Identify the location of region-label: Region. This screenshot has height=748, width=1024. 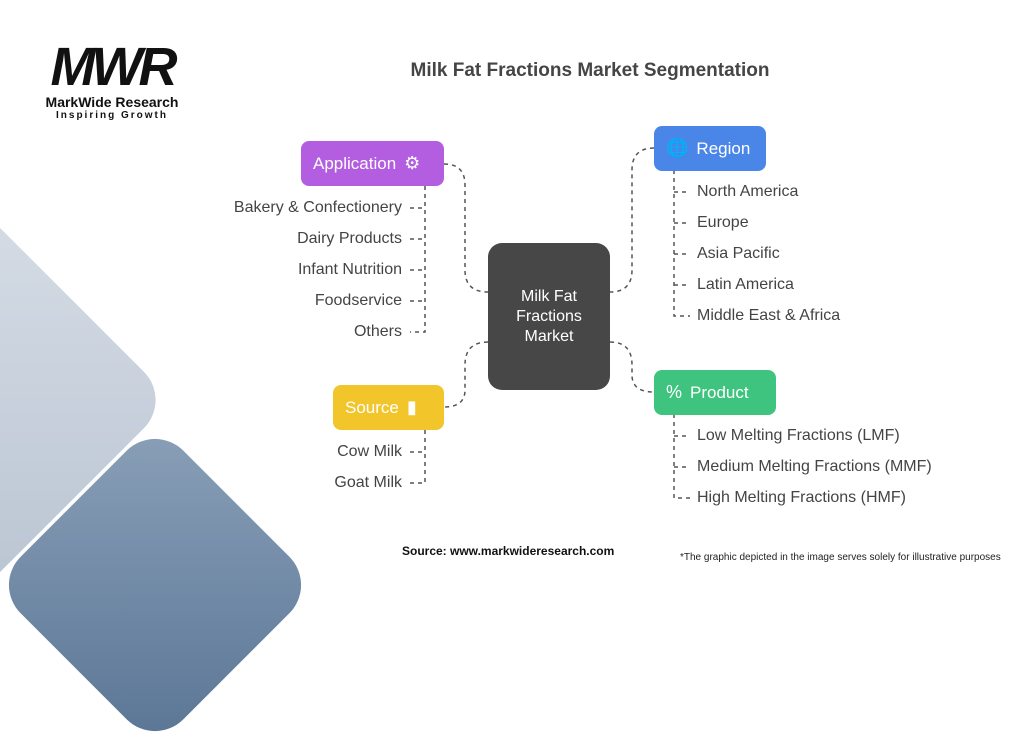
(723, 148).